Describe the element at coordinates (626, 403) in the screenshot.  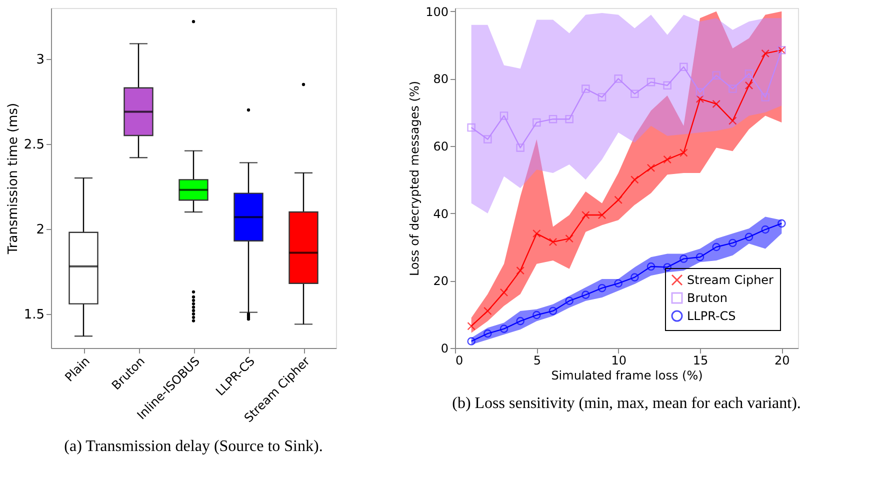
I see `text: (b) Loss sensitivity (min, max, mean for each variant).` at that location.